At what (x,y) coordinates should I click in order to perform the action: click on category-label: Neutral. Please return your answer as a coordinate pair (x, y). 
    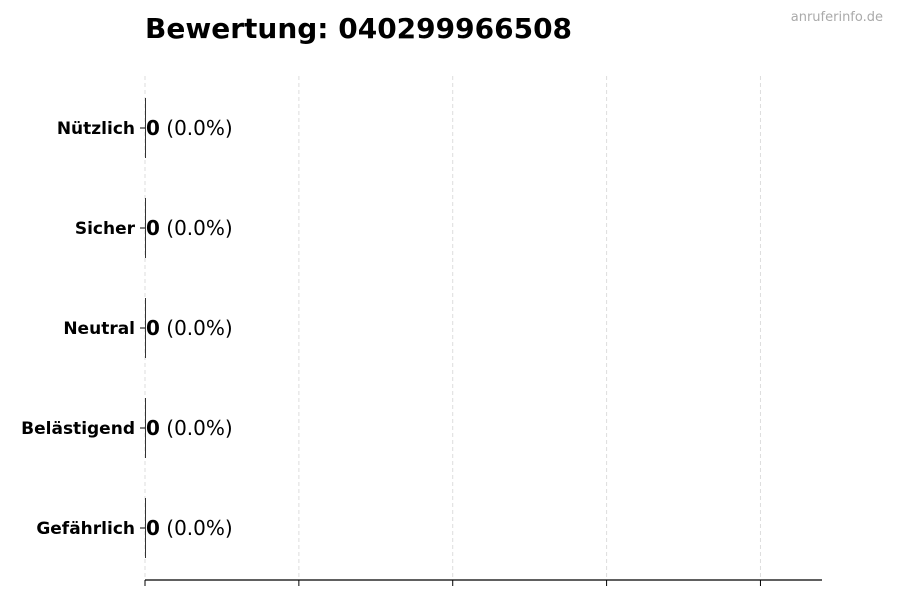
    Looking at the image, I should click on (99, 329).